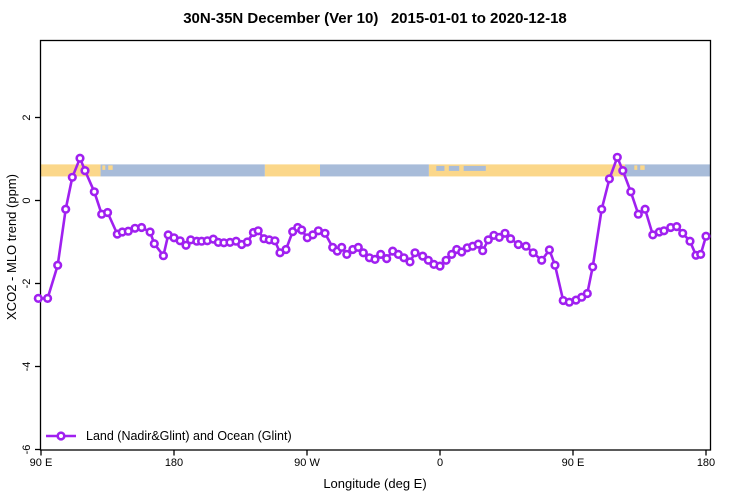  Describe the element at coordinates (440, 463) in the screenshot. I see `x-tick-label: 0` at that location.